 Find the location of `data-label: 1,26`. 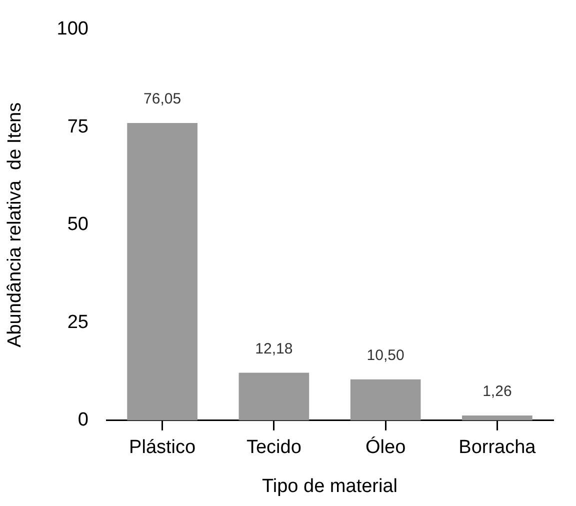

data-label: 1,26 is located at coordinates (497, 391).